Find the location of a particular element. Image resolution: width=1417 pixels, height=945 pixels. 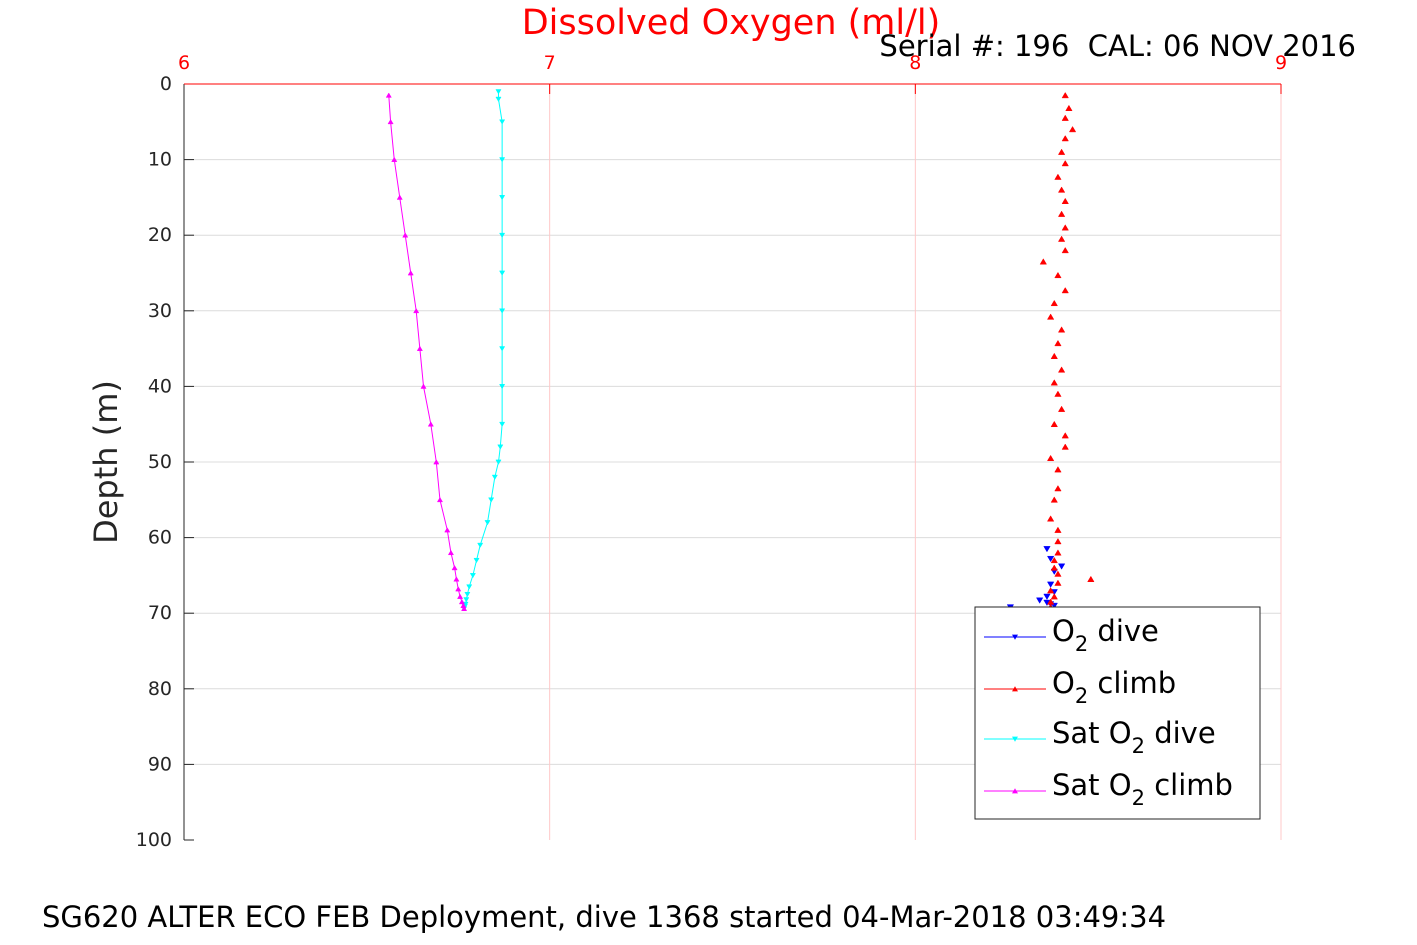

legend-label-main: O is located at coordinates (1063, 631).